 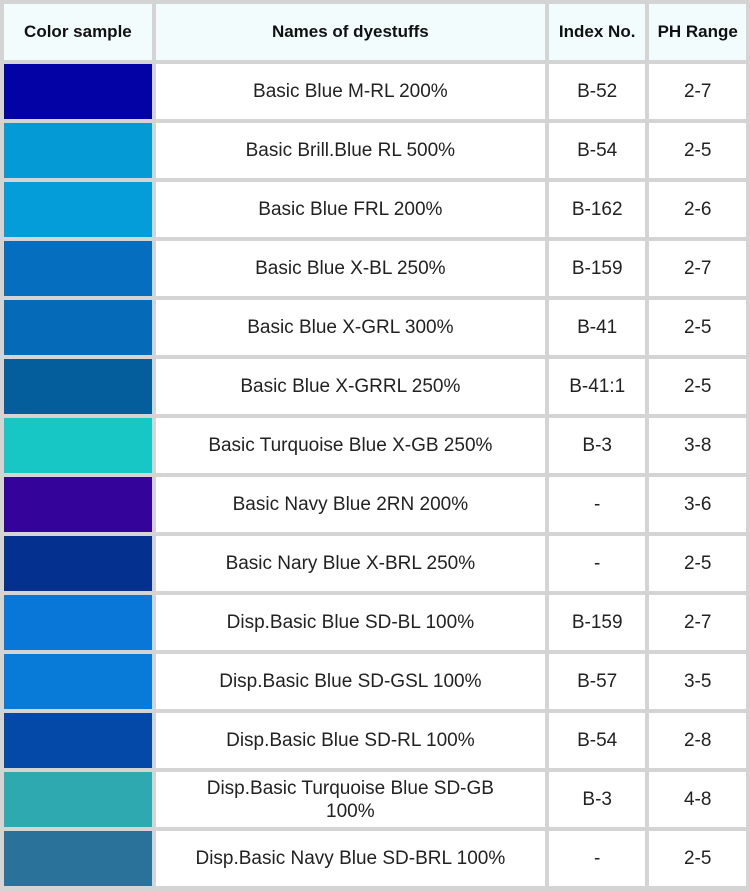 I want to click on index-number: B-41, so click(x=597, y=327).